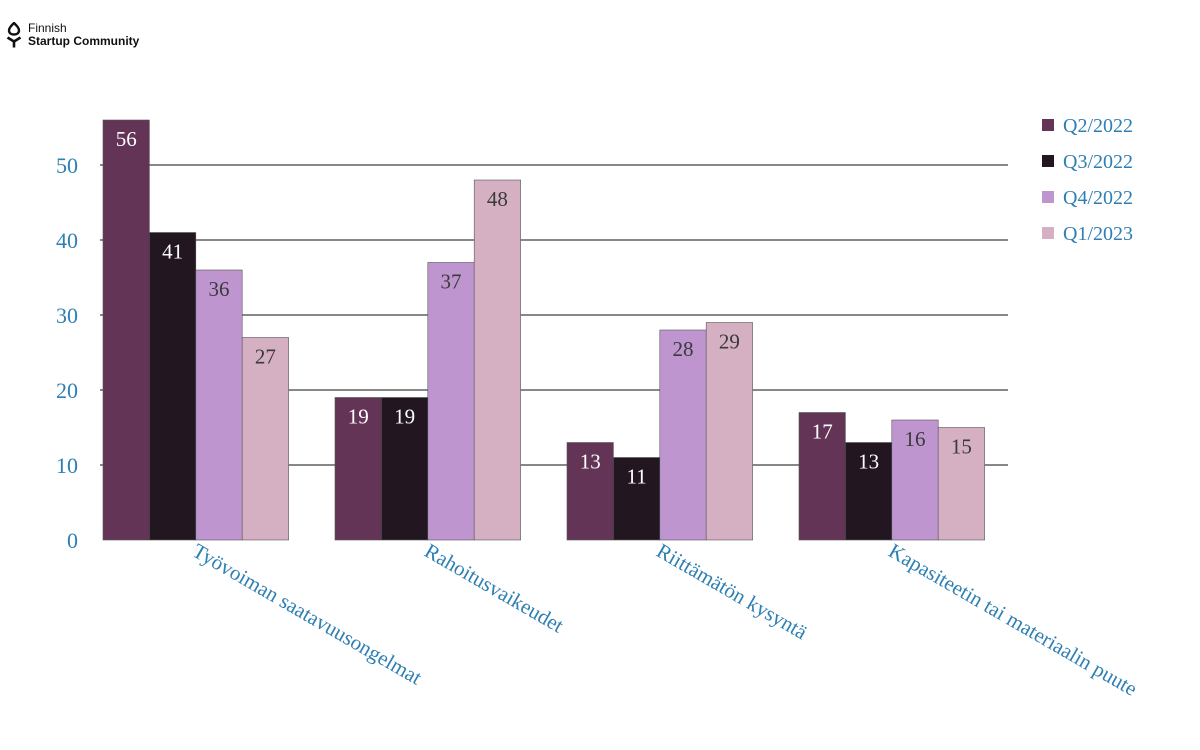  What do you see at coordinates (67, 315) in the screenshot?
I see `y-tick-label: 30` at bounding box center [67, 315].